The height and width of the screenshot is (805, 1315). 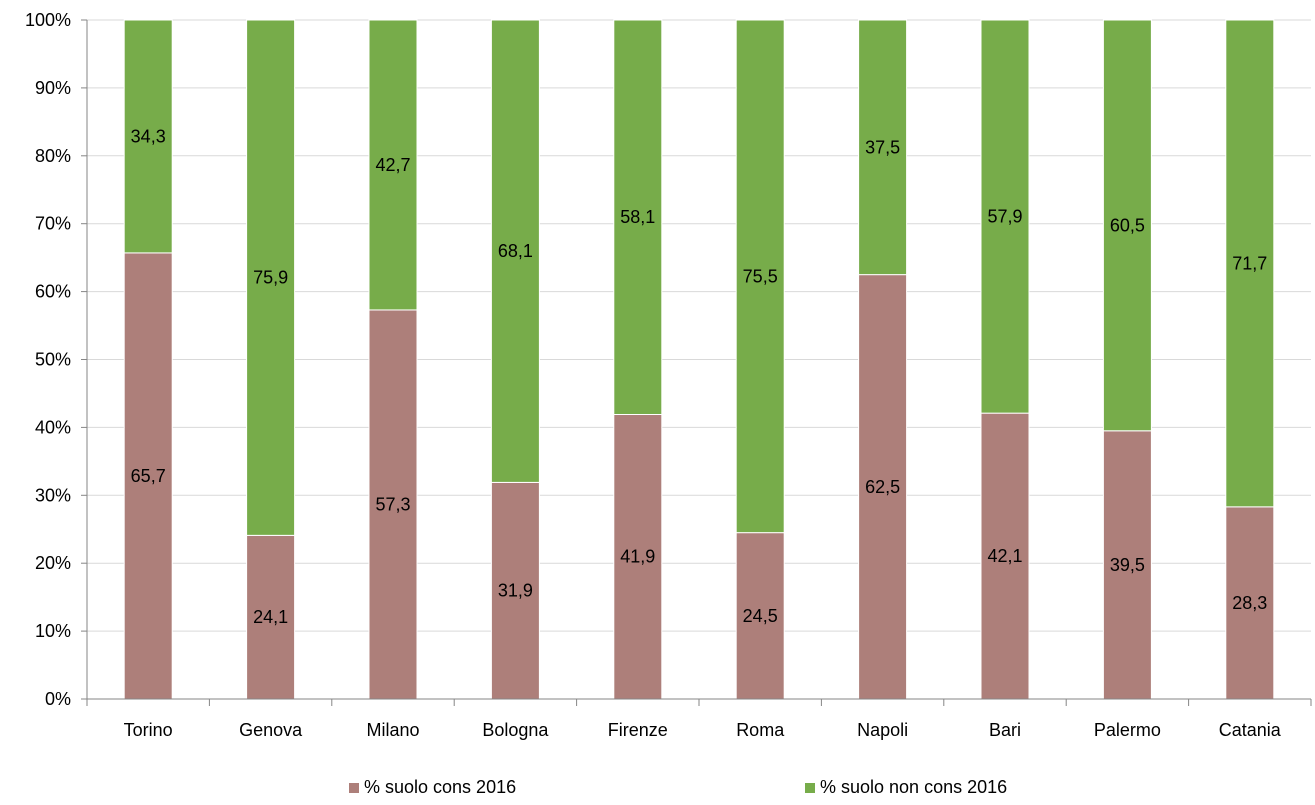 I want to click on data-label: 57,9, so click(x=1004, y=217).